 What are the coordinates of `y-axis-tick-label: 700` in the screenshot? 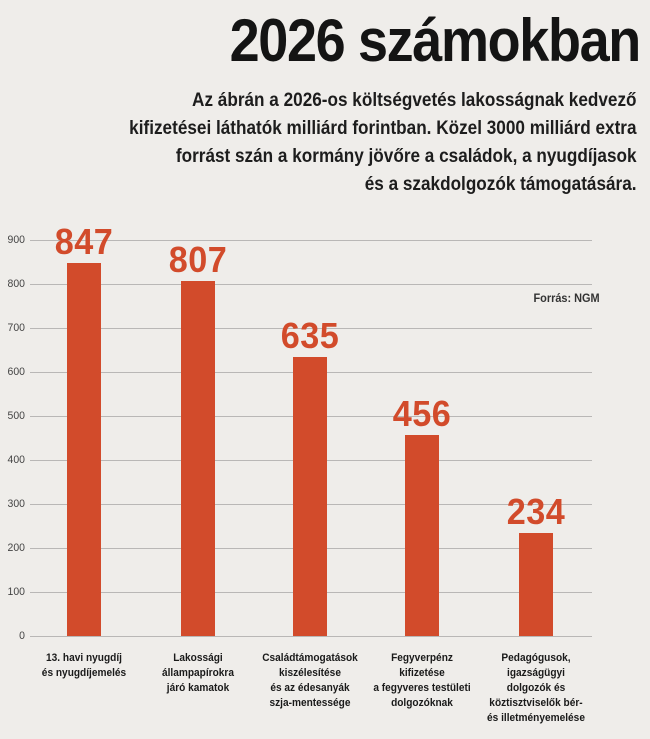 It's located at (16, 328).